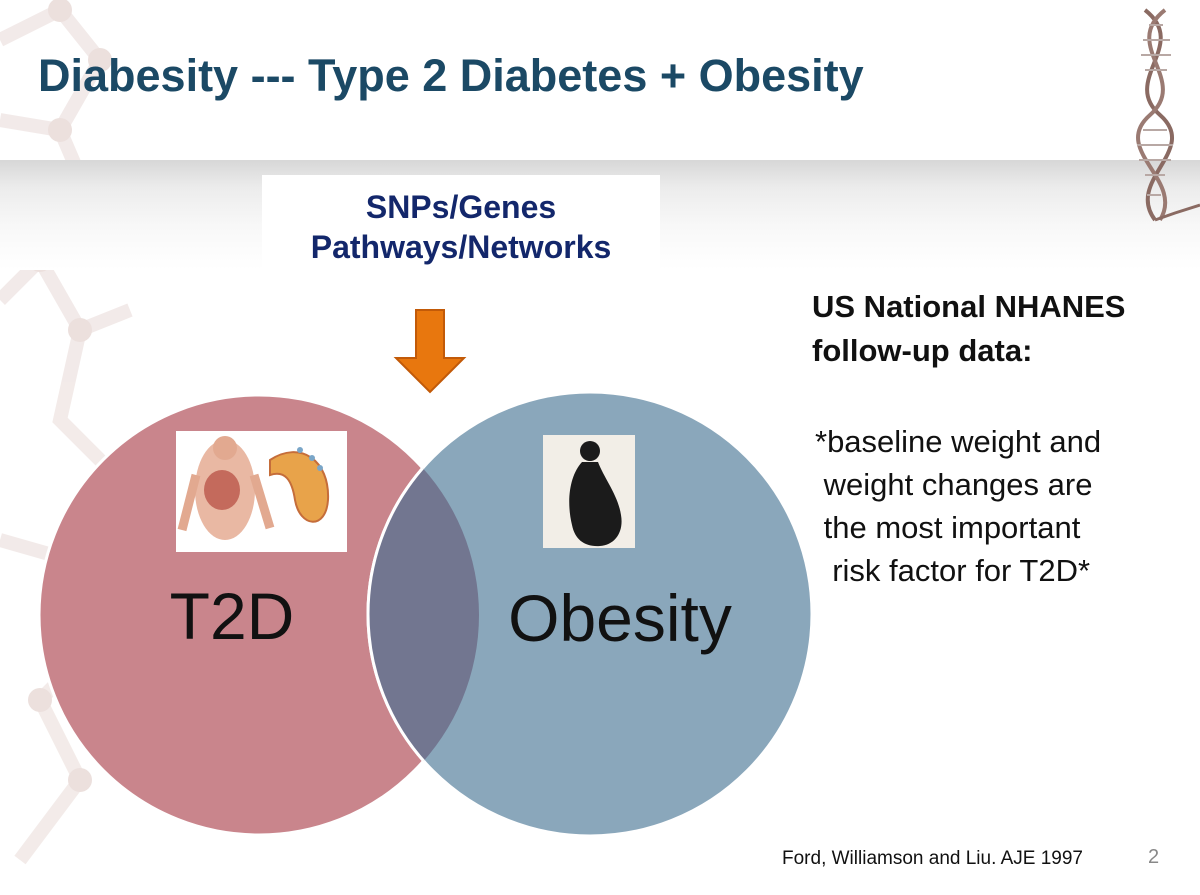  What do you see at coordinates (1168, 115) in the screenshot?
I see `dna-helix-icon` at bounding box center [1168, 115].